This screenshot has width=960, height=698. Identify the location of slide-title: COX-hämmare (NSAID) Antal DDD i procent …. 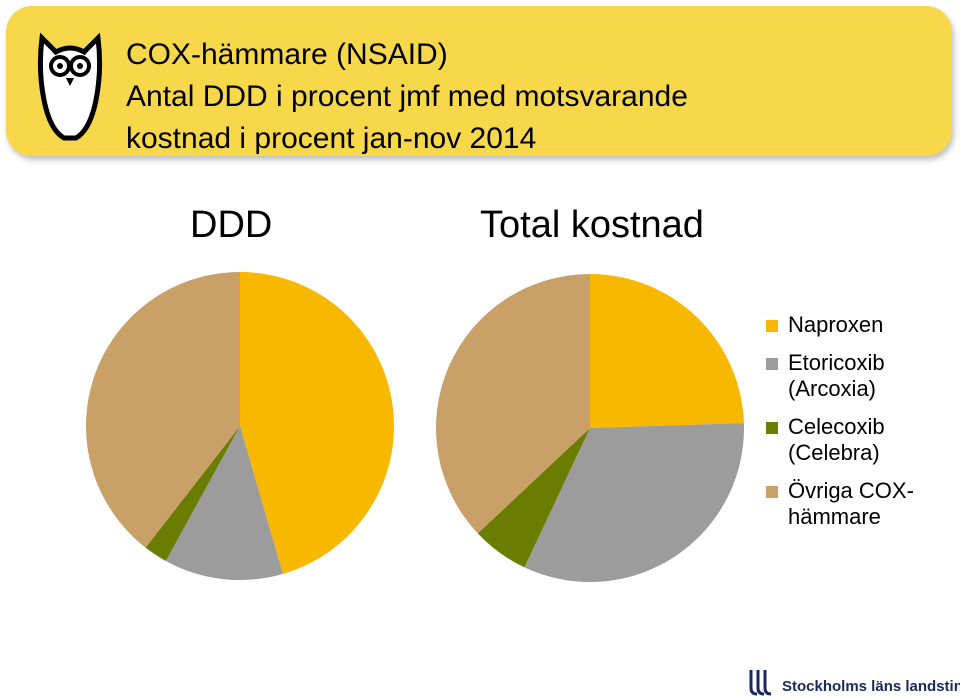
(407, 97).